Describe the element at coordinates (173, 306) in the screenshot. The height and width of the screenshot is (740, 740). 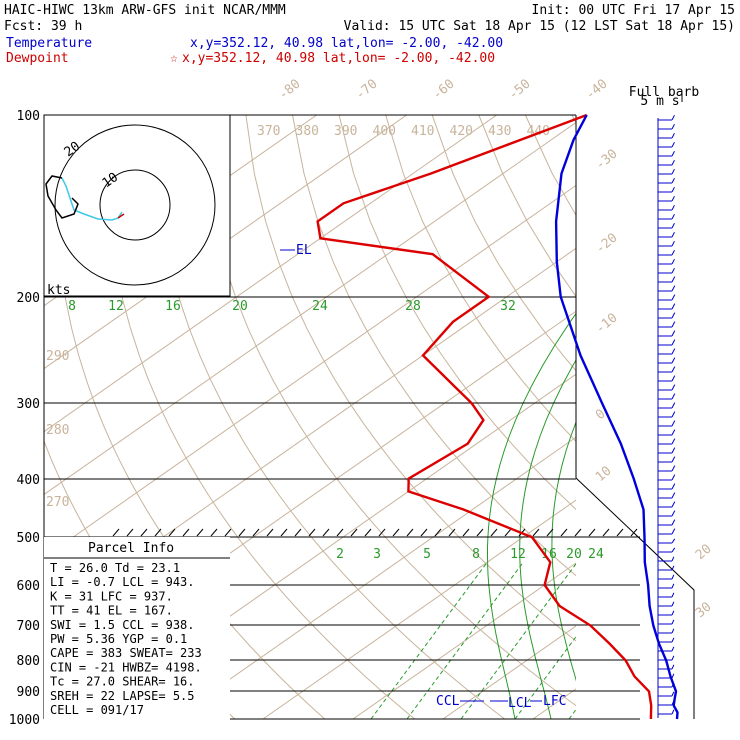
I see `moist-label-2: 16` at that location.